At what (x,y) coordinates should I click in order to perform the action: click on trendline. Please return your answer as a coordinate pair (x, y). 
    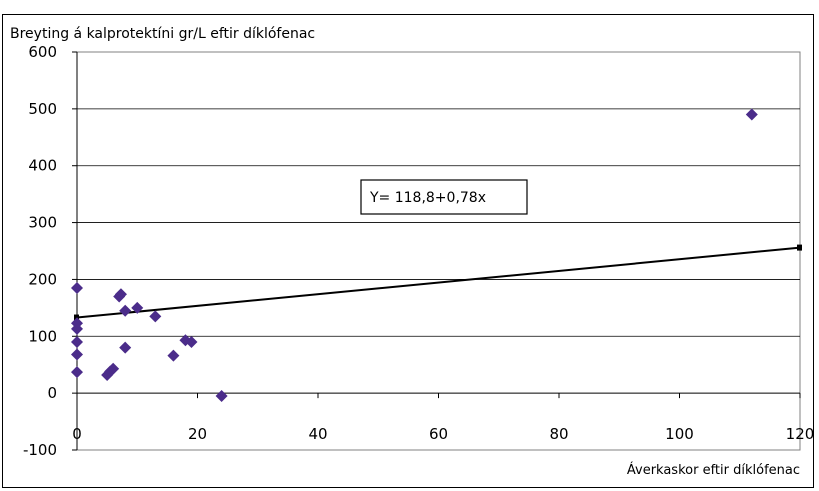
    Looking at the image, I should click on (438, 282).